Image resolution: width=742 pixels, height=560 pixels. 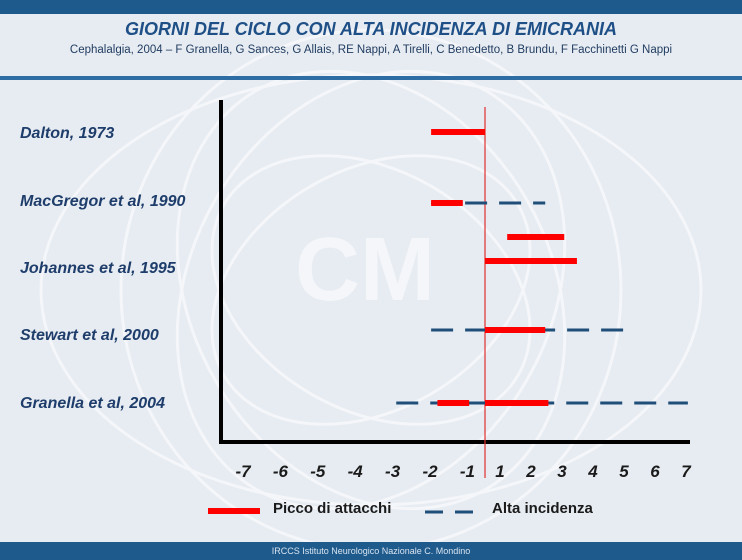 What do you see at coordinates (67, 133) in the screenshot?
I see `study-label: Dalton, 1973` at bounding box center [67, 133].